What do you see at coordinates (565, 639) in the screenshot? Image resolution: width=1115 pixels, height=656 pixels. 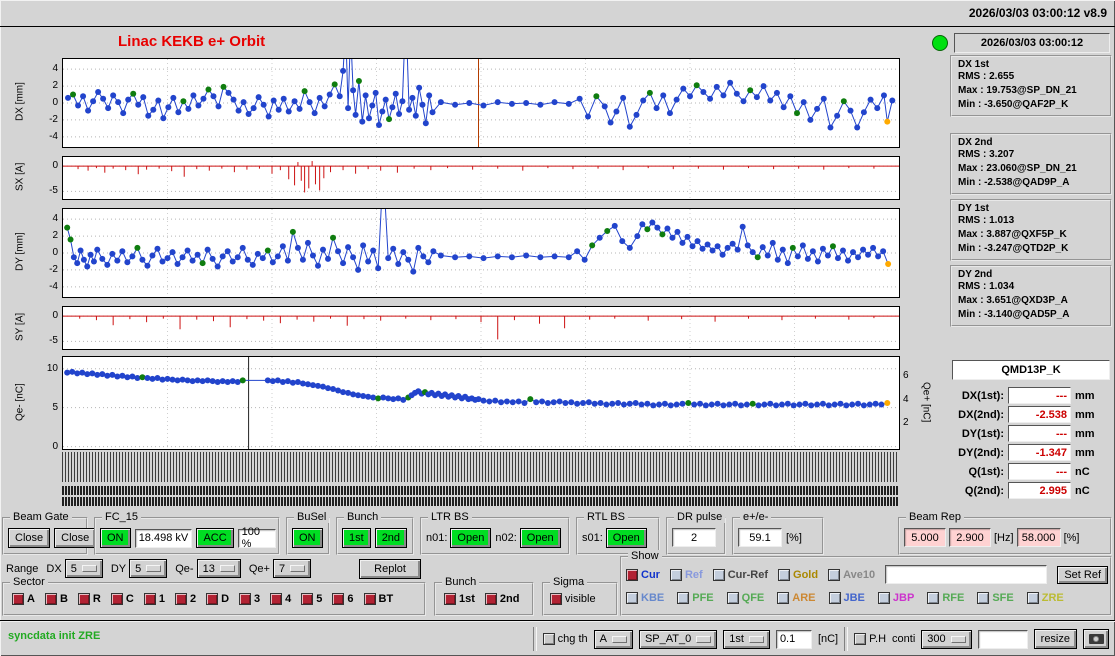 I see `chg-th-checkbox: chg th` at bounding box center [565, 639].